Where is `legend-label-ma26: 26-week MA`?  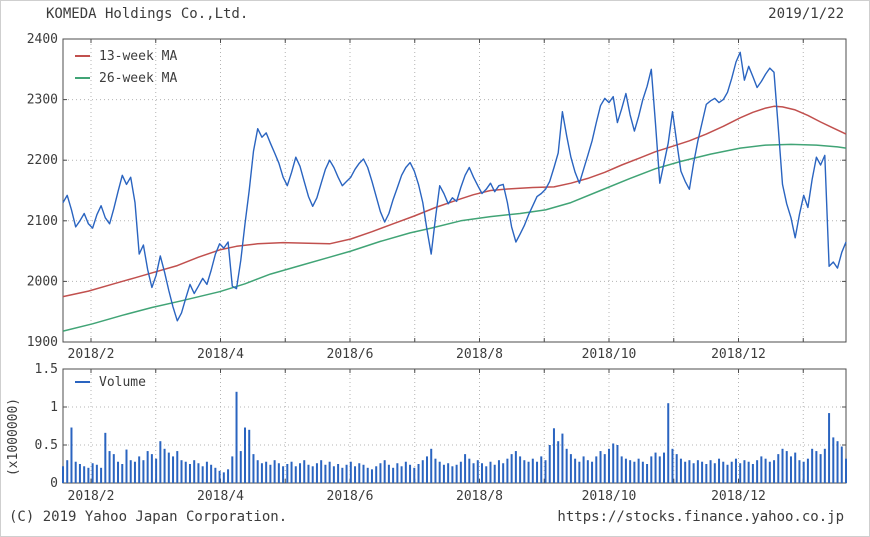 legend-label-ma26: 26-week MA is located at coordinates (138, 78).